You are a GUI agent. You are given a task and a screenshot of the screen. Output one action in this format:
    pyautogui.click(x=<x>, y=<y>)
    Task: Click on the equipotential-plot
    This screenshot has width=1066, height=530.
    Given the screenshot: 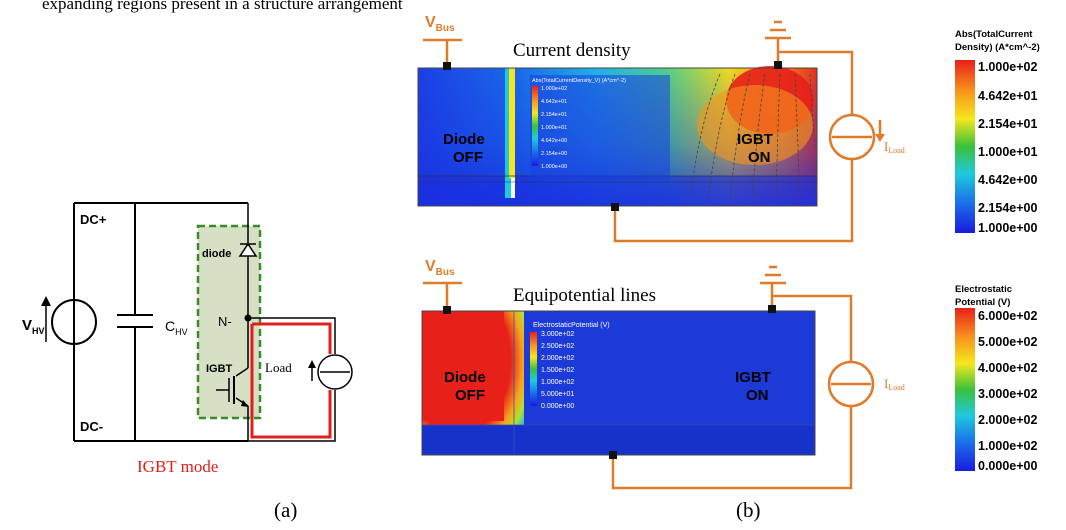 What is the action you would take?
    pyautogui.click(x=618, y=383)
    